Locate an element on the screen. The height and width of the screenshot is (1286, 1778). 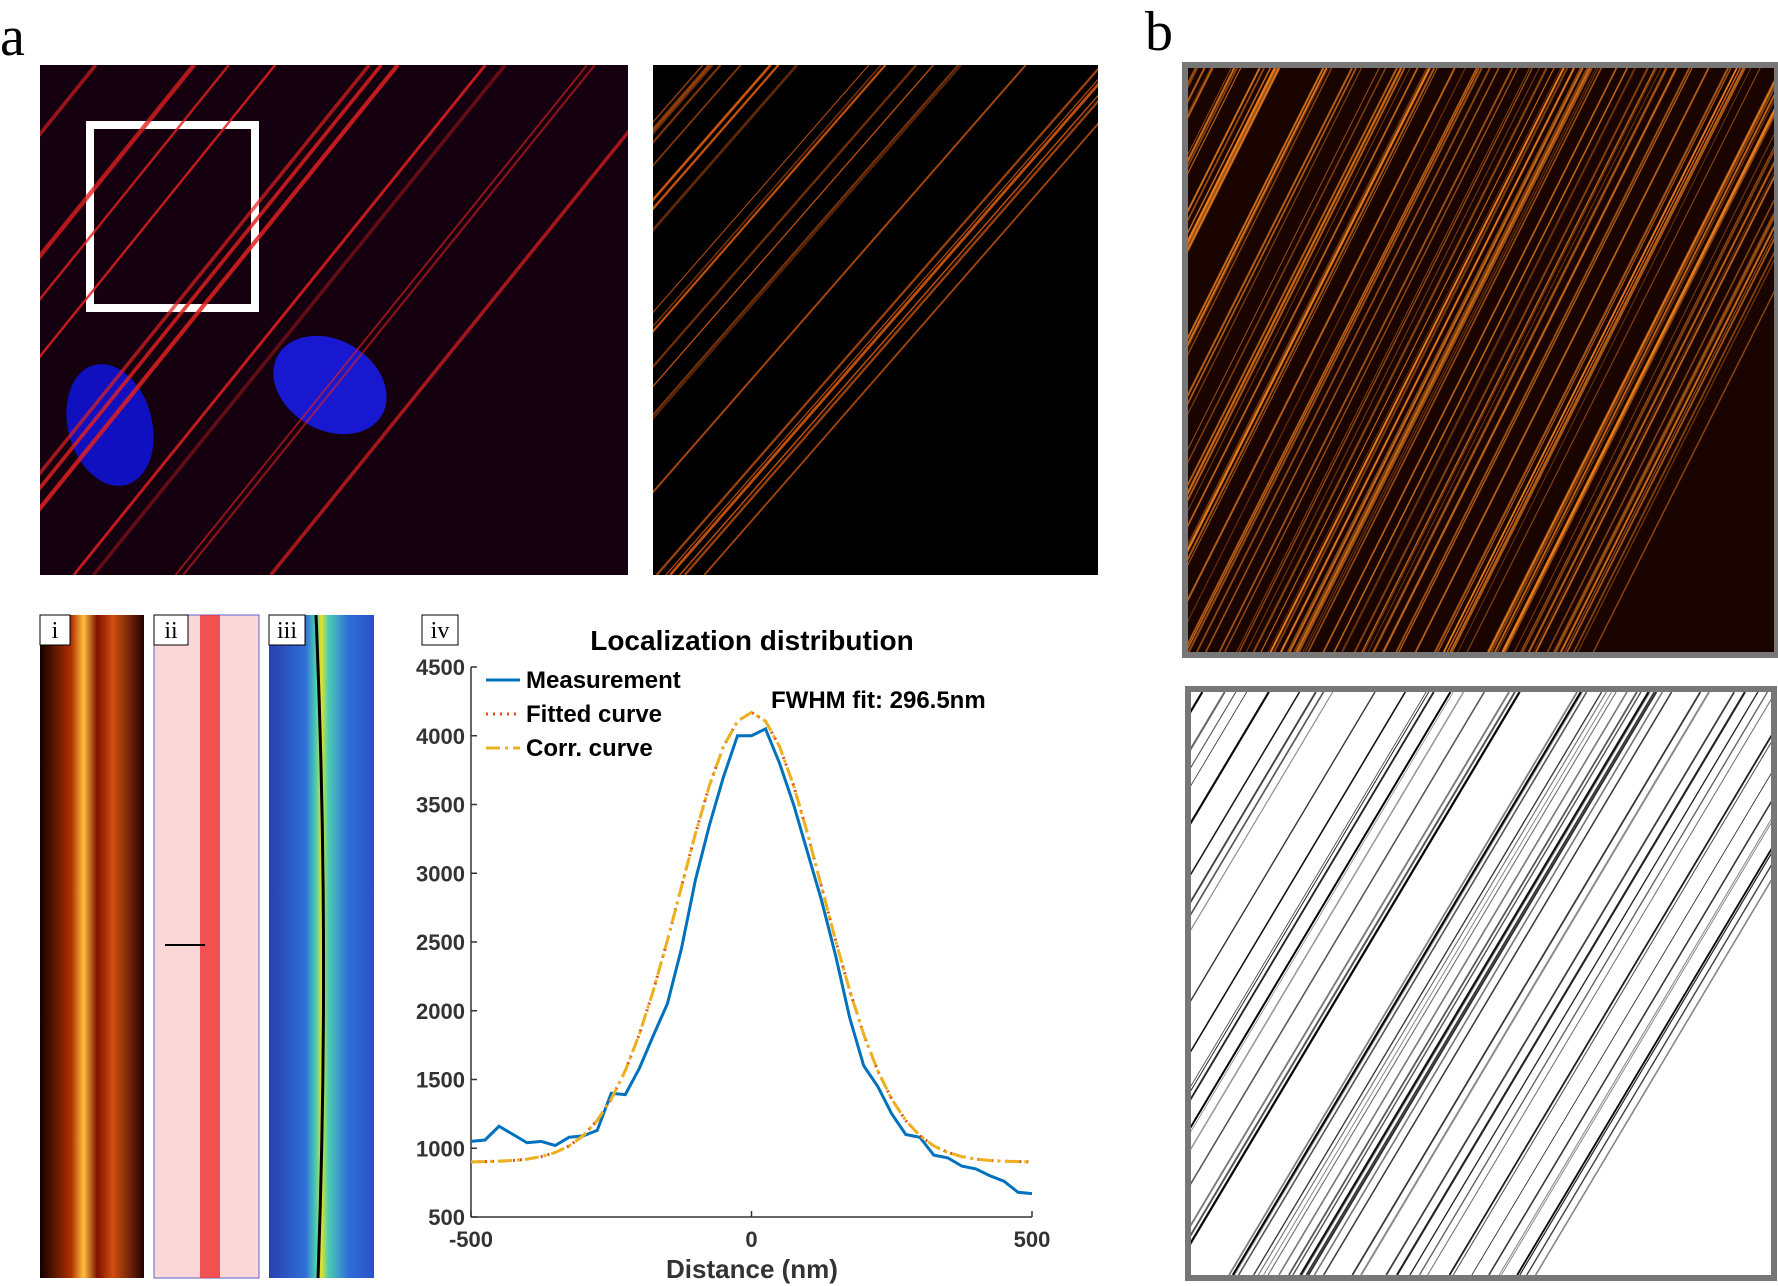
x-tick-label: 500 is located at coordinates (1032, 1239).